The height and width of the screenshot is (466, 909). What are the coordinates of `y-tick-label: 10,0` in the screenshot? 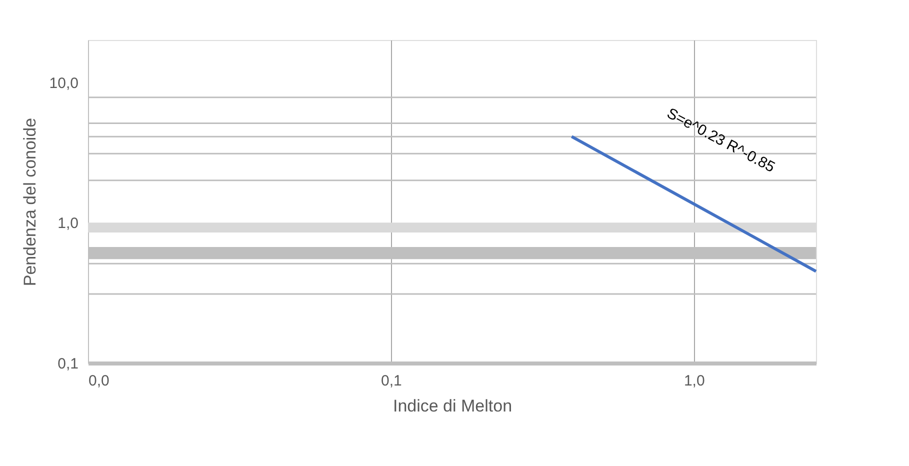 It's located at (63, 83).